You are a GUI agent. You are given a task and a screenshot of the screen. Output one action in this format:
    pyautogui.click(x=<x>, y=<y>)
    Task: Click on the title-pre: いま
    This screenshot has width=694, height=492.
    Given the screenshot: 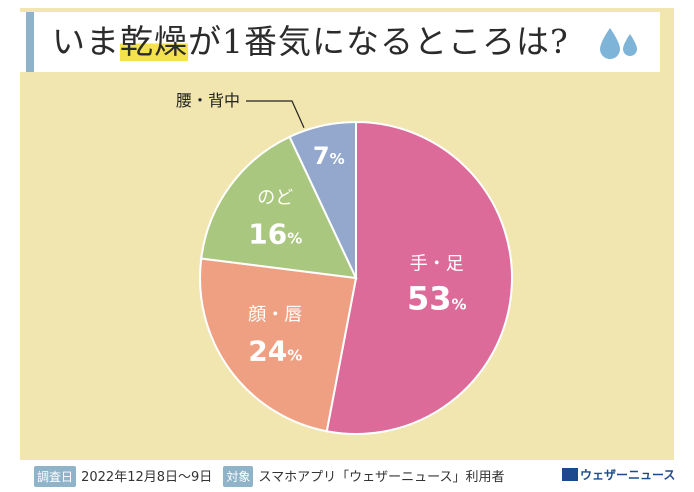 What is the action you would take?
    pyautogui.click(x=86, y=41)
    